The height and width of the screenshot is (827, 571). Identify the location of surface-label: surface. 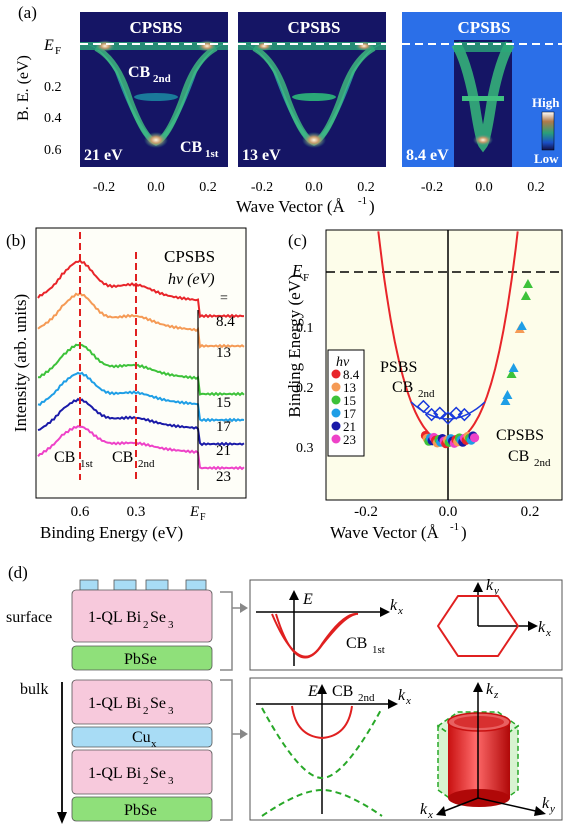
(29, 617).